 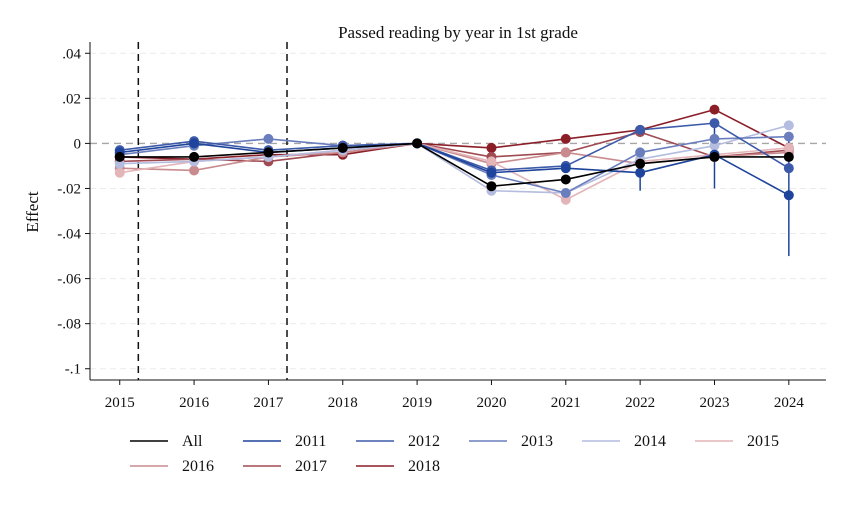 What do you see at coordinates (640, 163) in the screenshot?
I see `point-all-2022` at bounding box center [640, 163].